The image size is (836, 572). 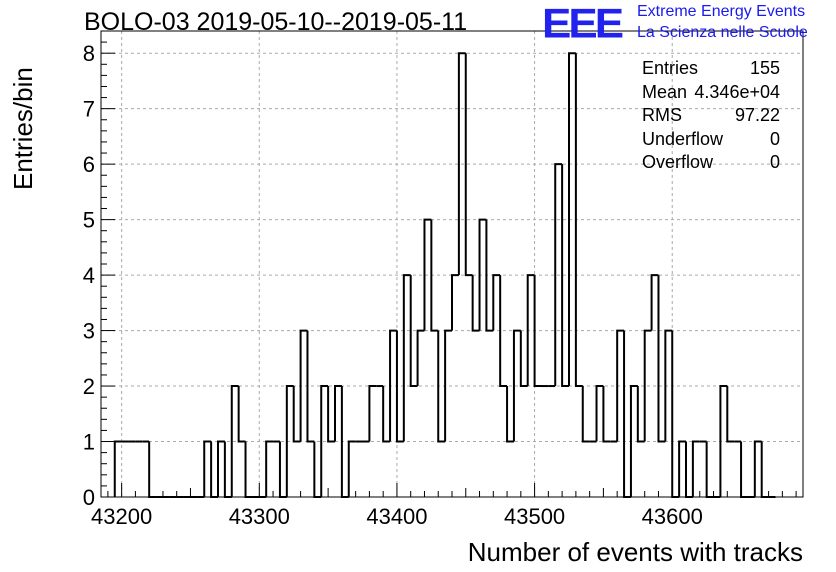 What do you see at coordinates (764, 68) in the screenshot?
I see `stat-value: 155` at bounding box center [764, 68].